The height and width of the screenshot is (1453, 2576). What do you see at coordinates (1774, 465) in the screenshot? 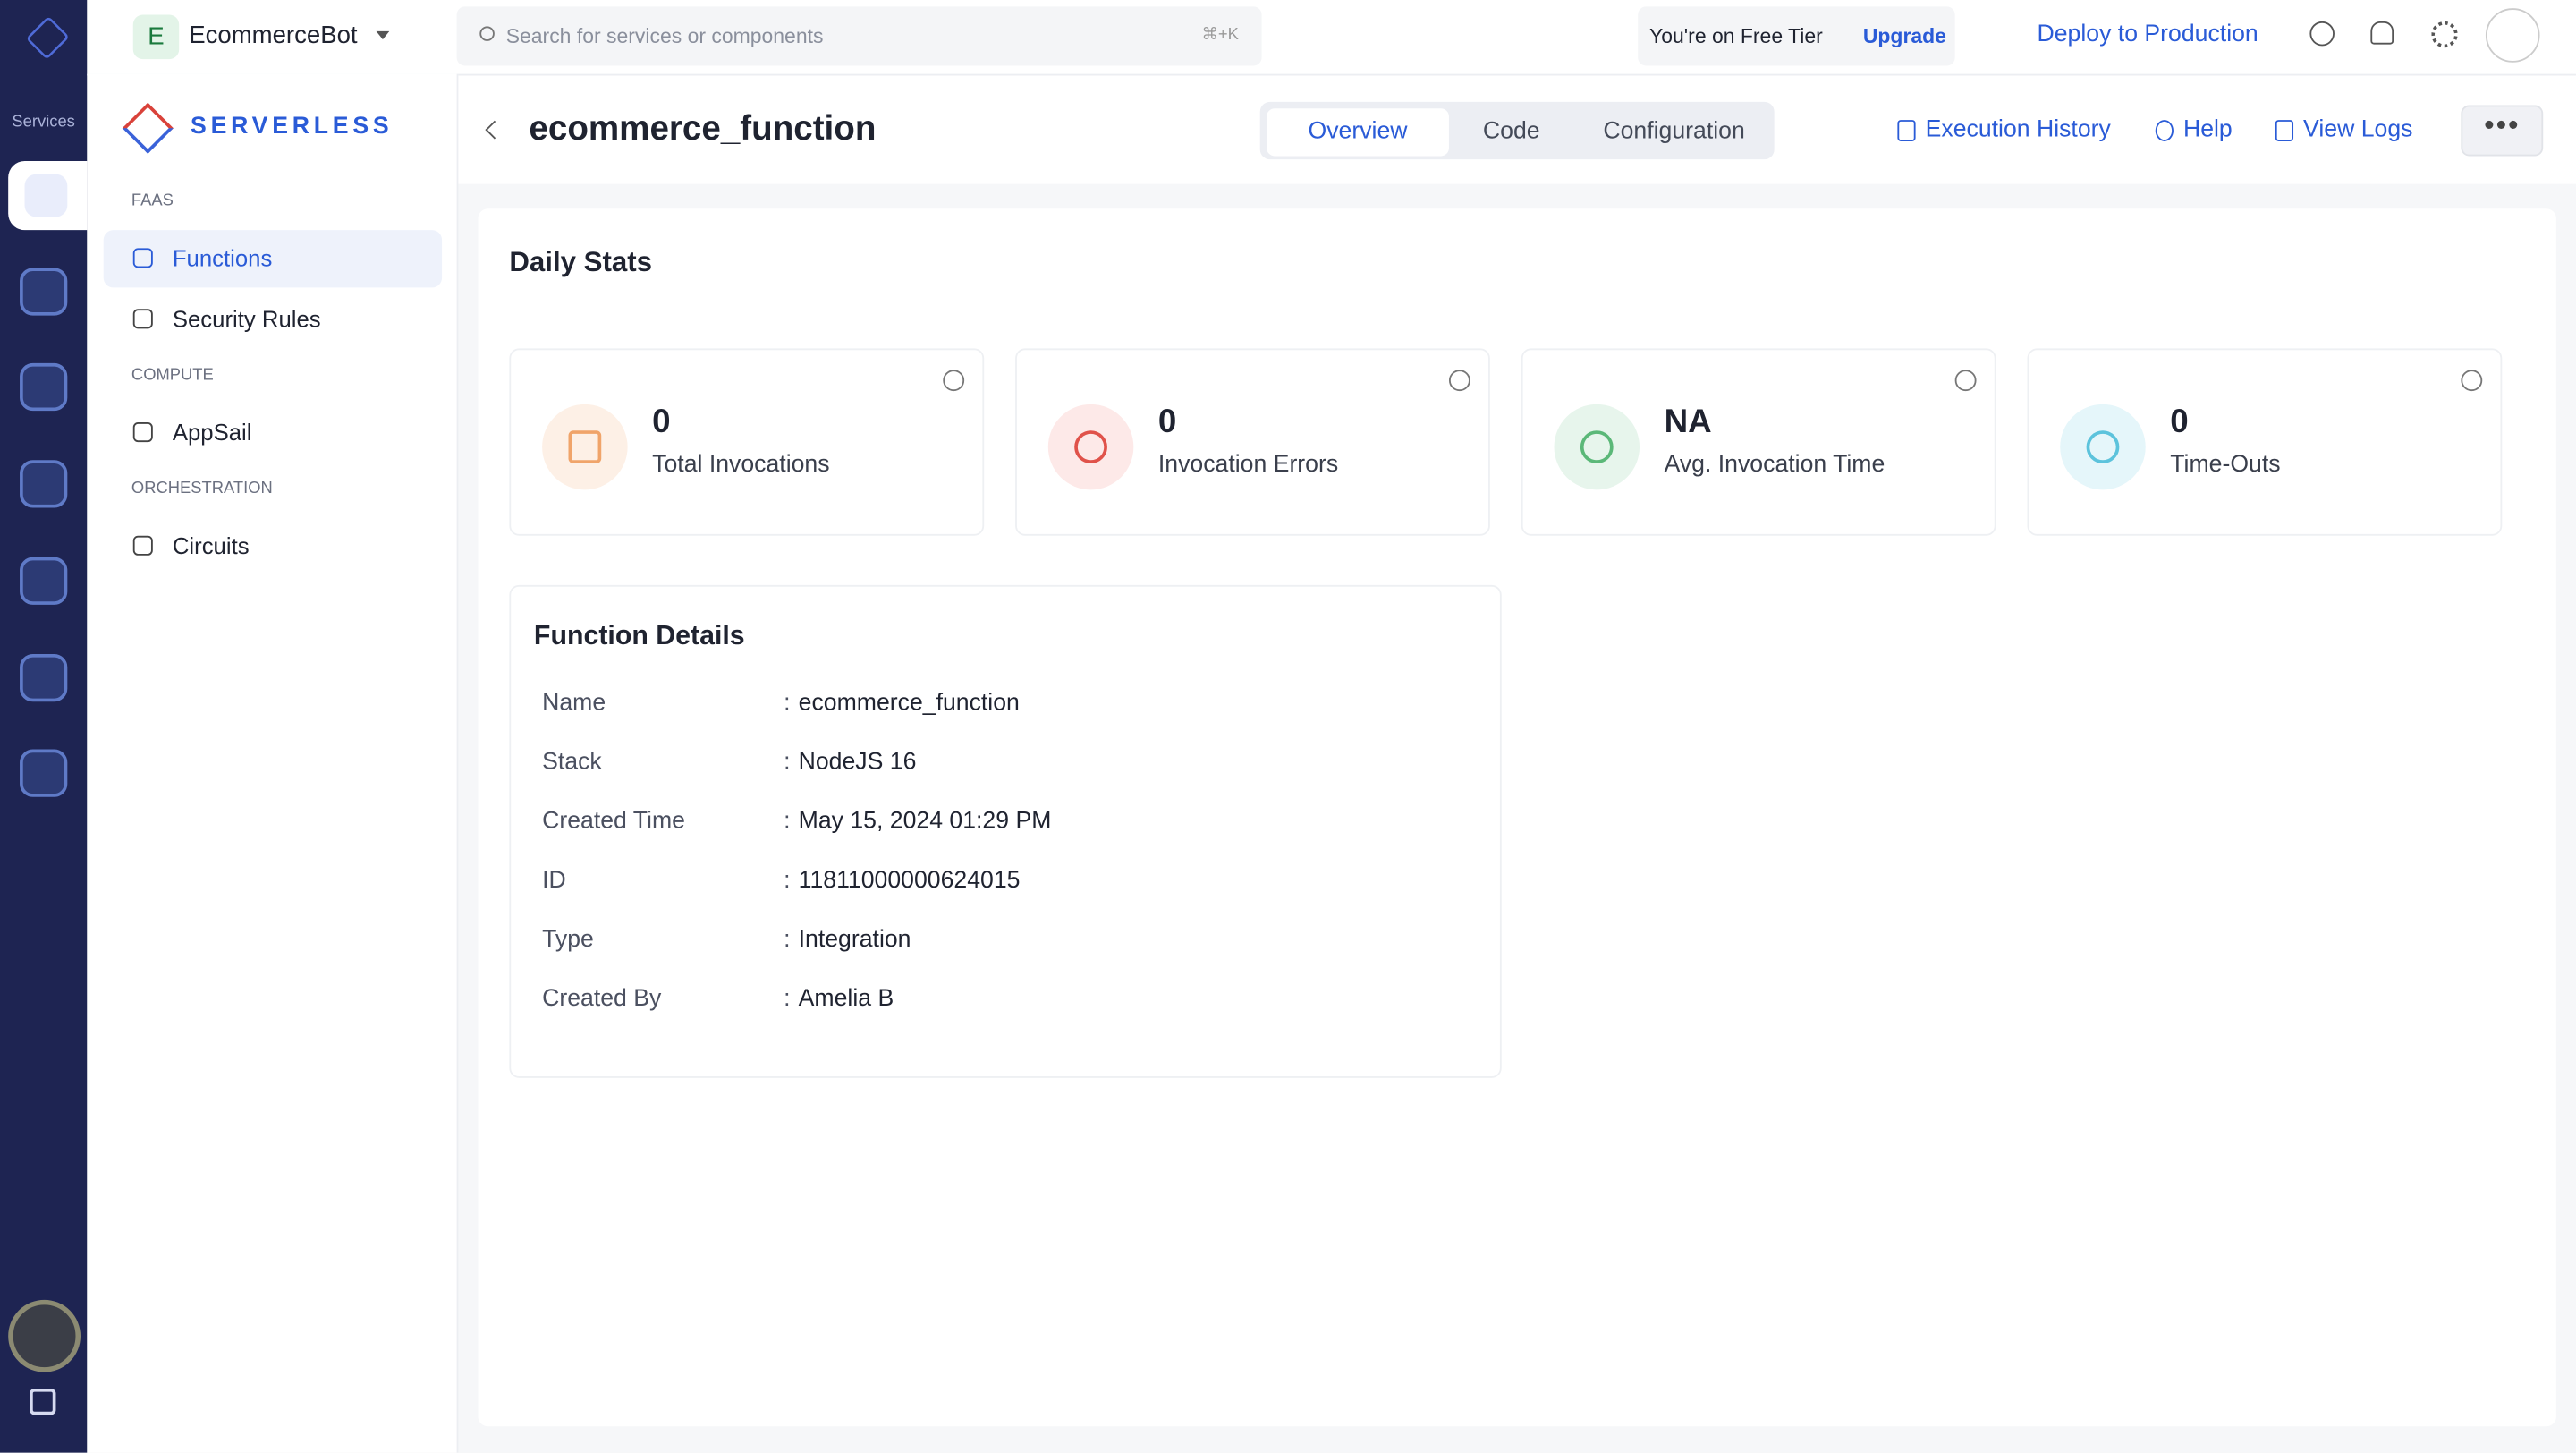
I see `stat-label: Avg. Invocation Time` at bounding box center [1774, 465].